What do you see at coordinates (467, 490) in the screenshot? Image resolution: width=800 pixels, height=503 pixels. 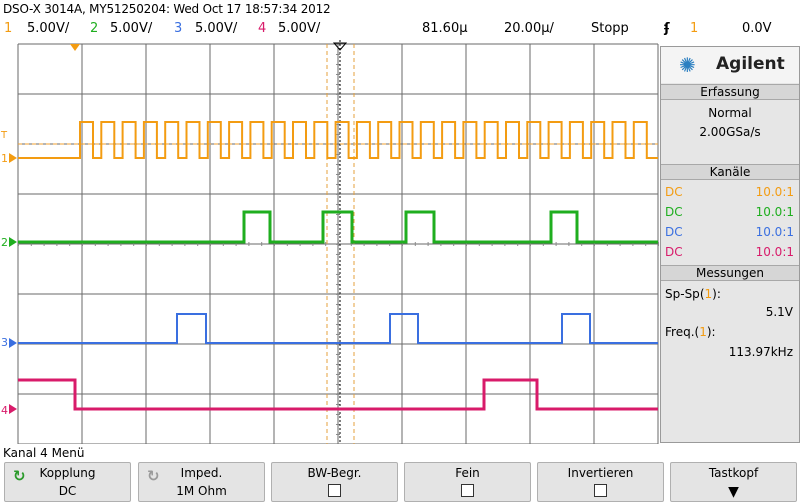 I see `fine-checkbox` at bounding box center [467, 490].